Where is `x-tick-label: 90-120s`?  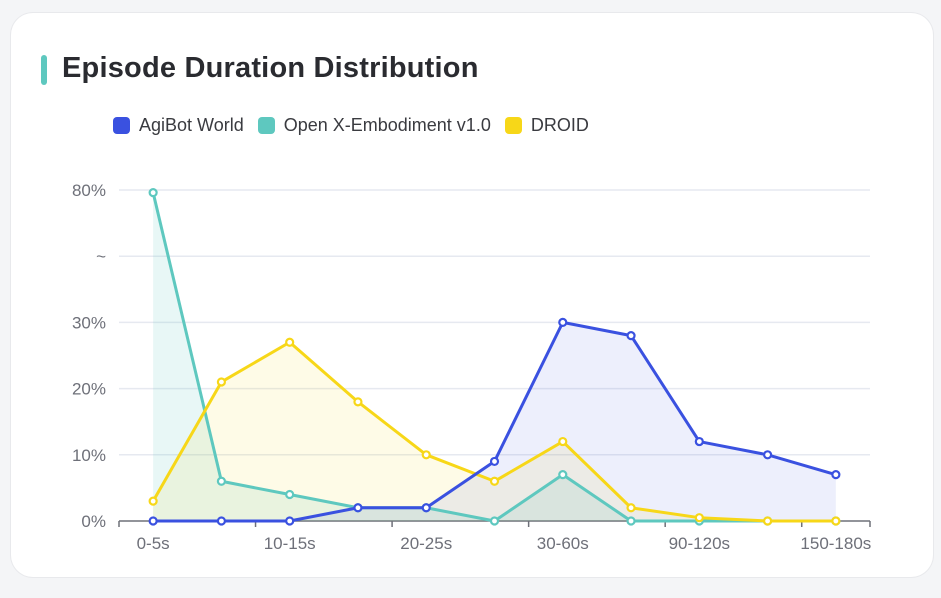
x-tick-label: 90-120s is located at coordinates (699, 543).